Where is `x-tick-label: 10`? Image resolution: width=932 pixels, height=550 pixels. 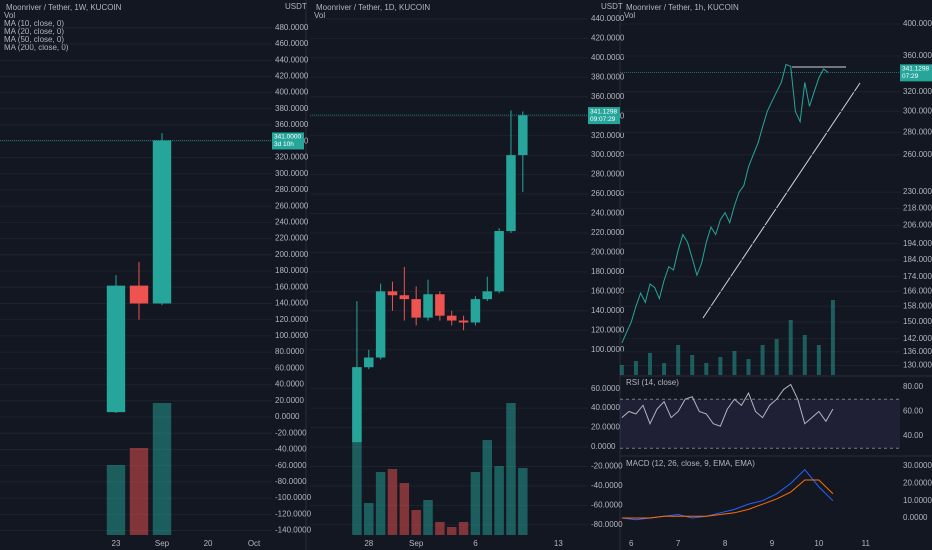
x-tick-label: 10 is located at coordinates (818, 543).